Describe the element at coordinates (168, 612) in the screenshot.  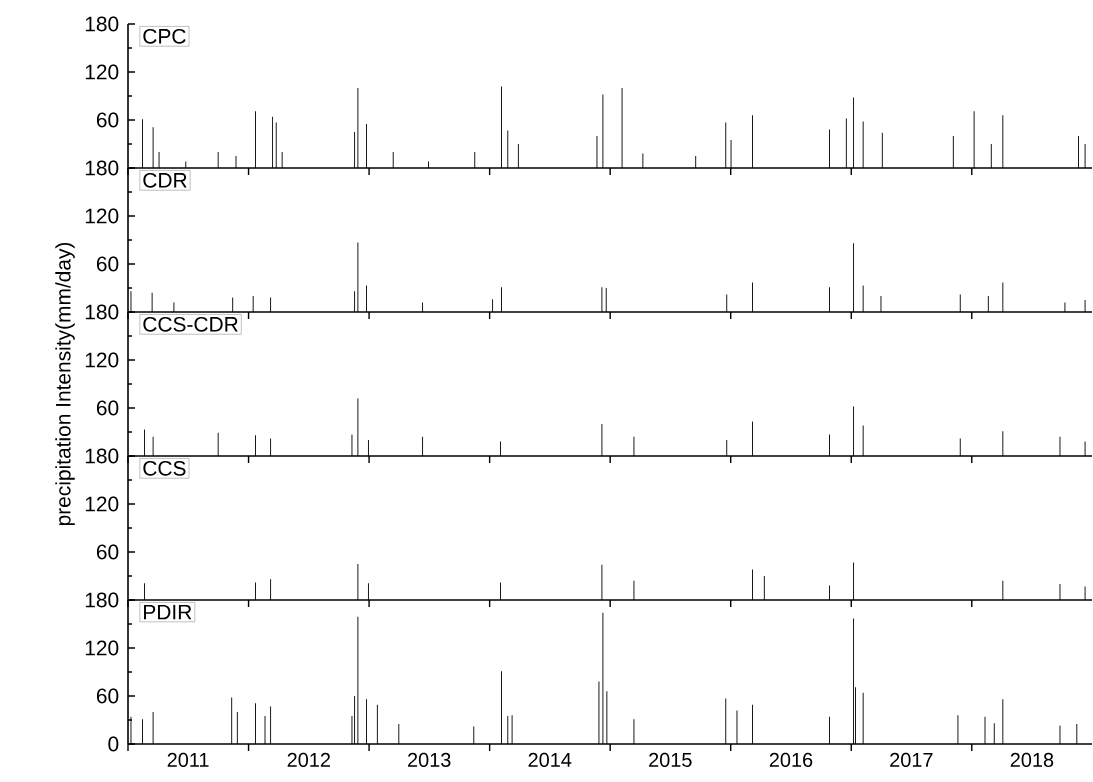
I see `text: PDIR` at that location.